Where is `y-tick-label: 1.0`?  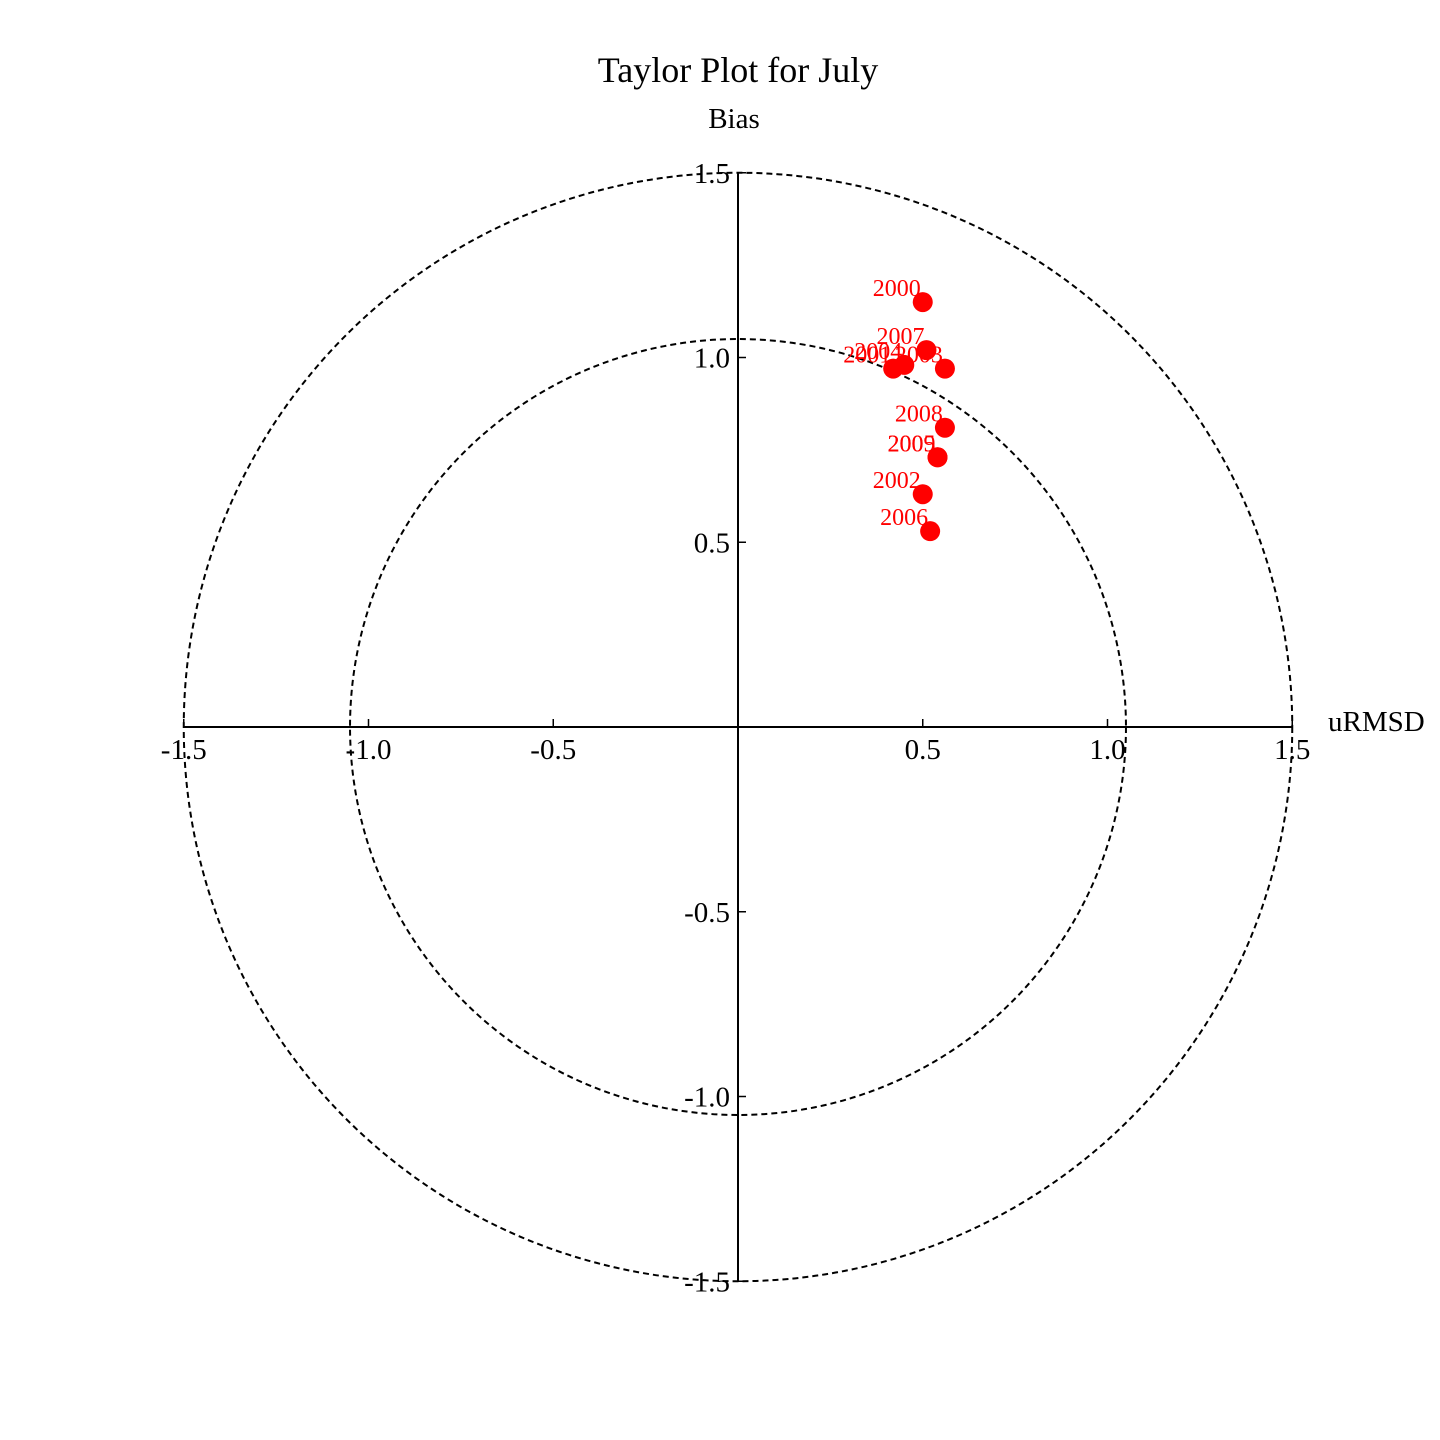
y-tick-label: 1.0 is located at coordinates (712, 359).